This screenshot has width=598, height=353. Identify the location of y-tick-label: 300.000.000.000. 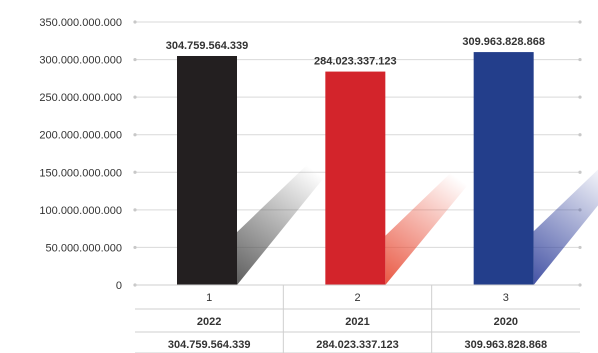
(80, 61).